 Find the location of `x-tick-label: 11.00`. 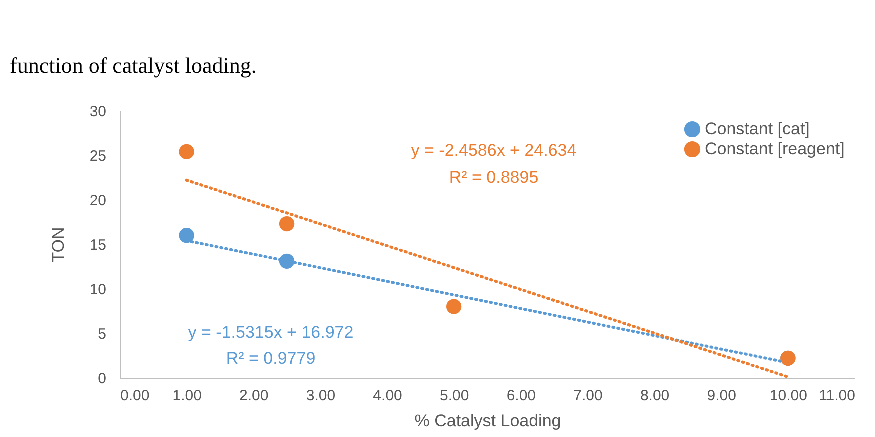

x-tick-label: 11.00 is located at coordinates (837, 396).